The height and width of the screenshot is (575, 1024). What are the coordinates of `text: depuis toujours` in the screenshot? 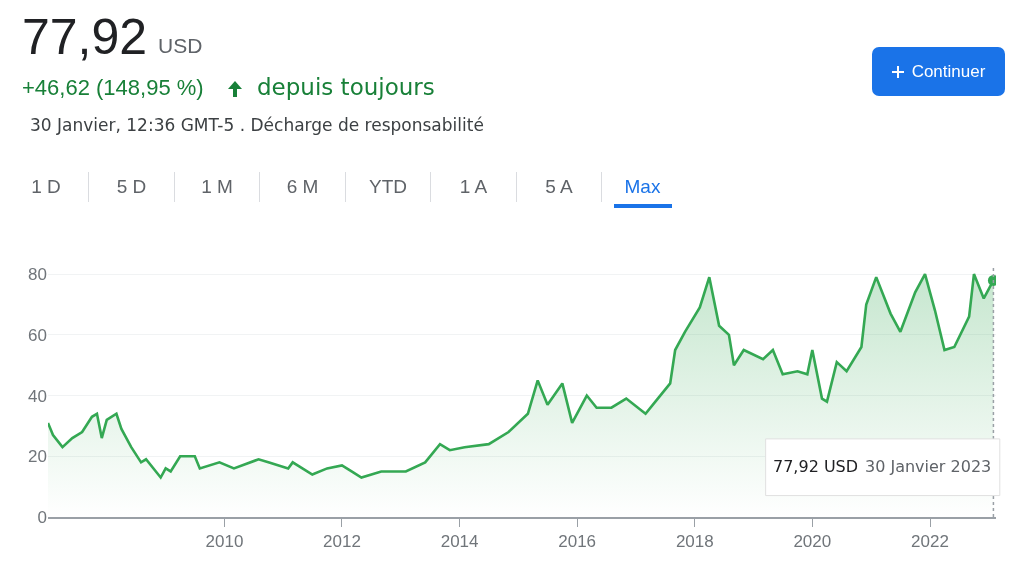 It's located at (346, 87).